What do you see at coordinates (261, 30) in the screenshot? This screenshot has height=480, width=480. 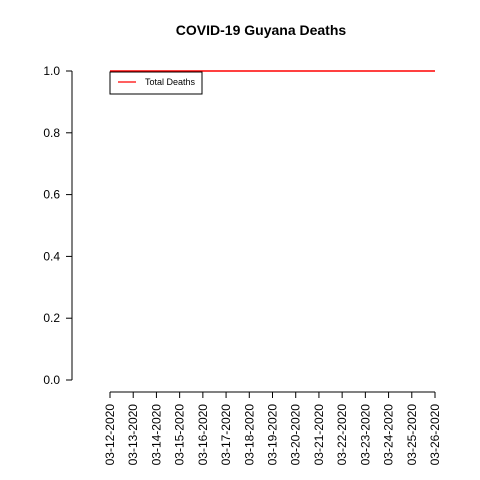 I see `chart-title: COVID-19 Guyana Deaths` at bounding box center [261, 30].